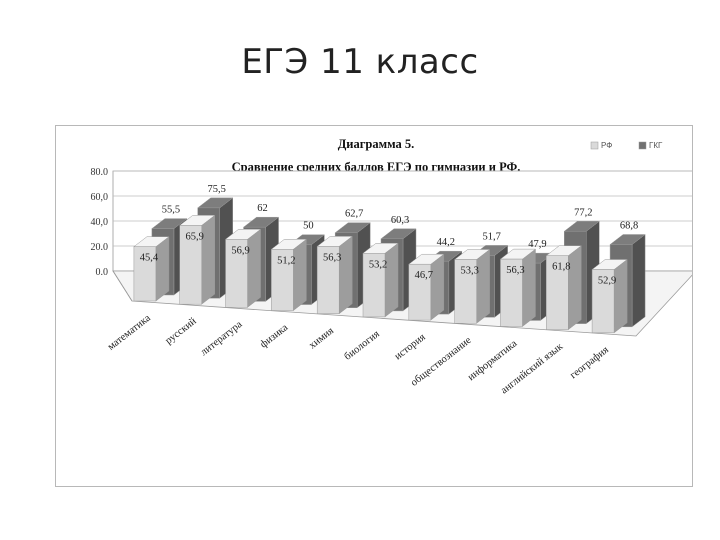 This screenshot has width=720, height=540. Describe the element at coordinates (537, 244) in the screenshot. I see `data-label: 47,9` at that location.